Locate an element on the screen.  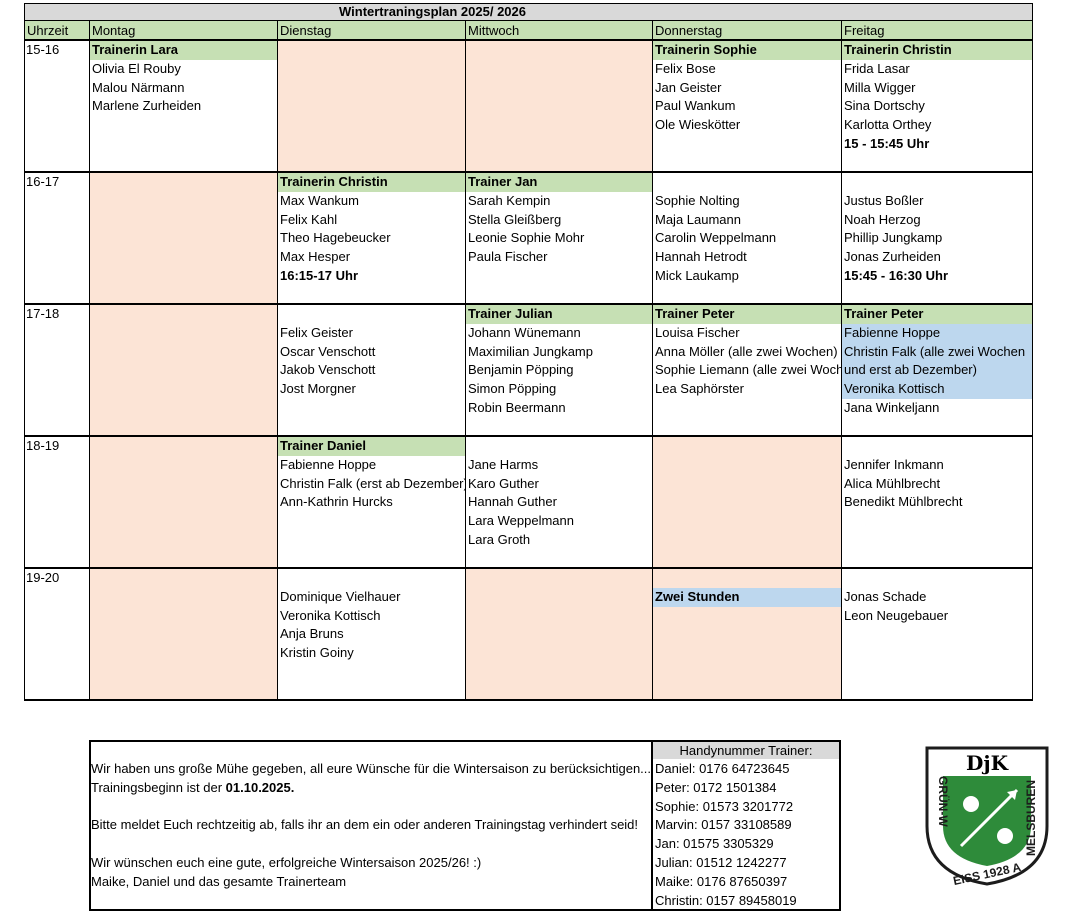
start-date: 01.10.2025. is located at coordinates (260, 787).